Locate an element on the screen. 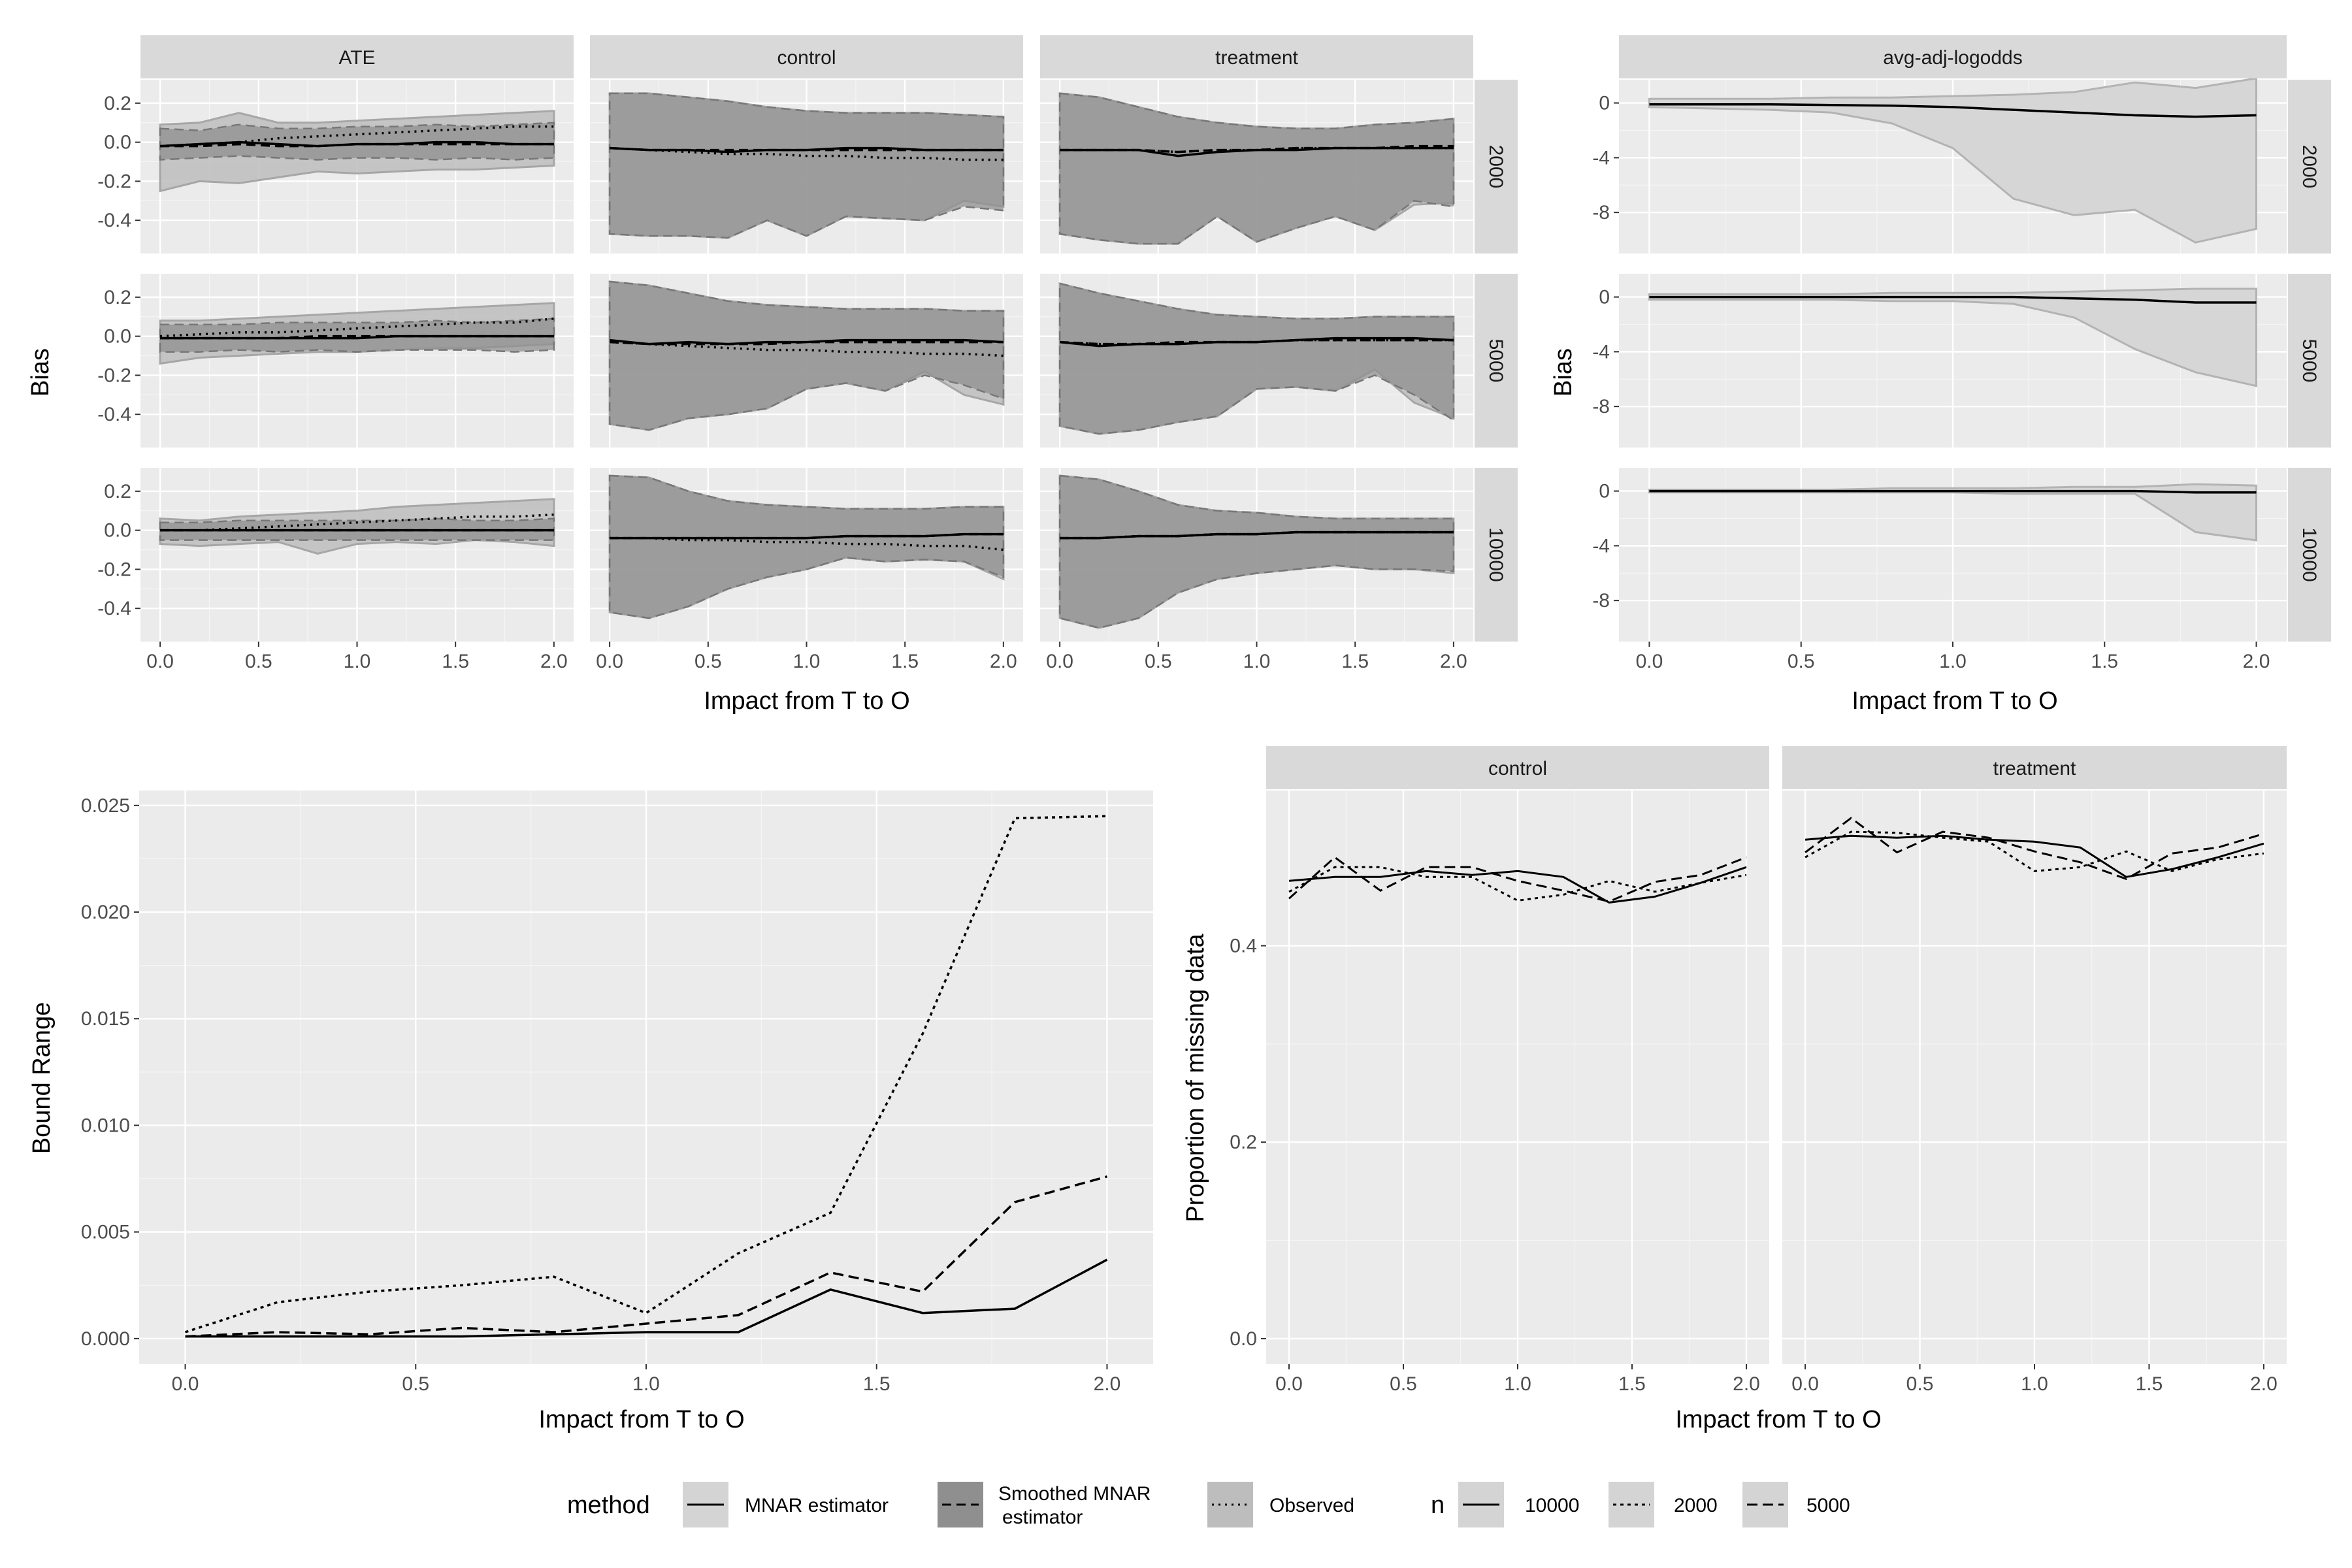  bias-treatment-2000-strip-label: treatment is located at coordinates (1256, 58).